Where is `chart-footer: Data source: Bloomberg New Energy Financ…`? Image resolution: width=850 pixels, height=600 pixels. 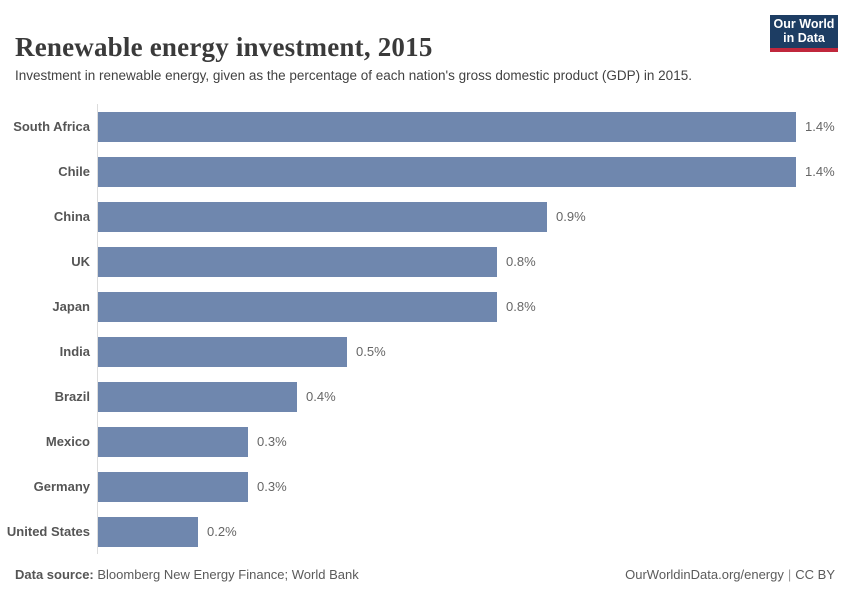
chart-footer: Data source: Bloomberg New Energy Financ… is located at coordinates (425, 574).